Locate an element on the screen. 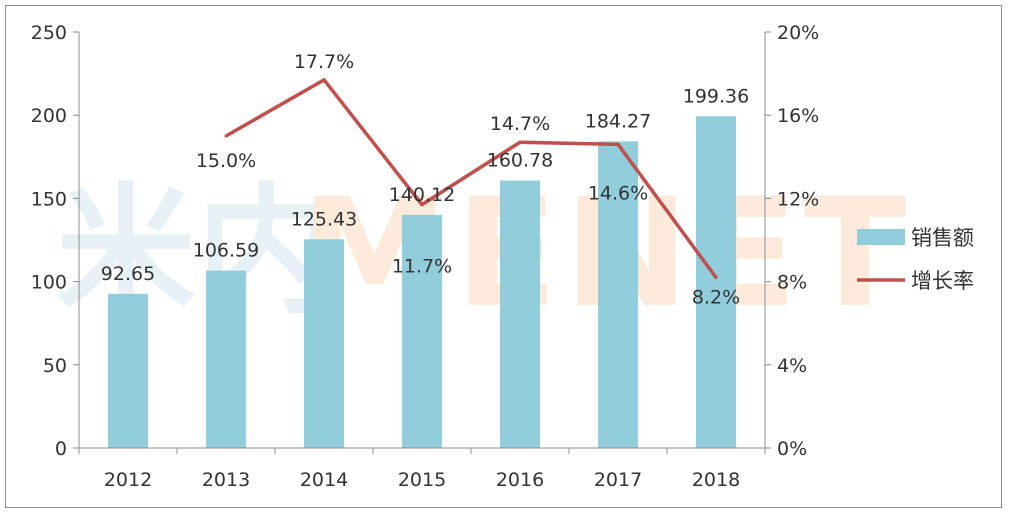 Image resolution: width=1009 pixels, height=515 pixels. bar-value-label: 160.78 is located at coordinates (520, 160).